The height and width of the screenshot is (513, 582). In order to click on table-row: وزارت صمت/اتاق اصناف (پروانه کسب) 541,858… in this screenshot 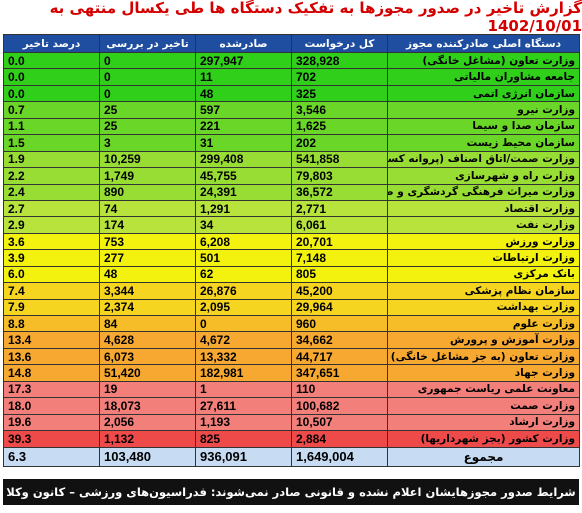, I will do `click(291, 159)`.